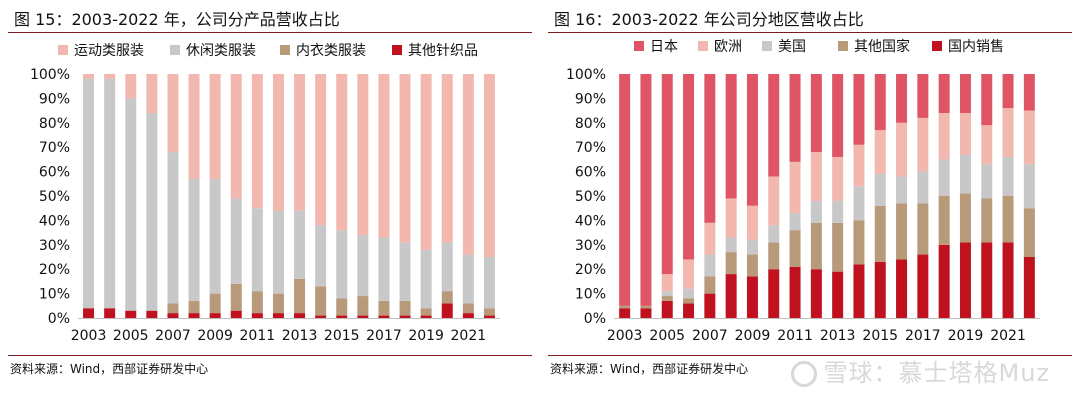 The height and width of the screenshot is (405, 1080). I want to click on legend-label: 运动类服装, so click(109, 51).